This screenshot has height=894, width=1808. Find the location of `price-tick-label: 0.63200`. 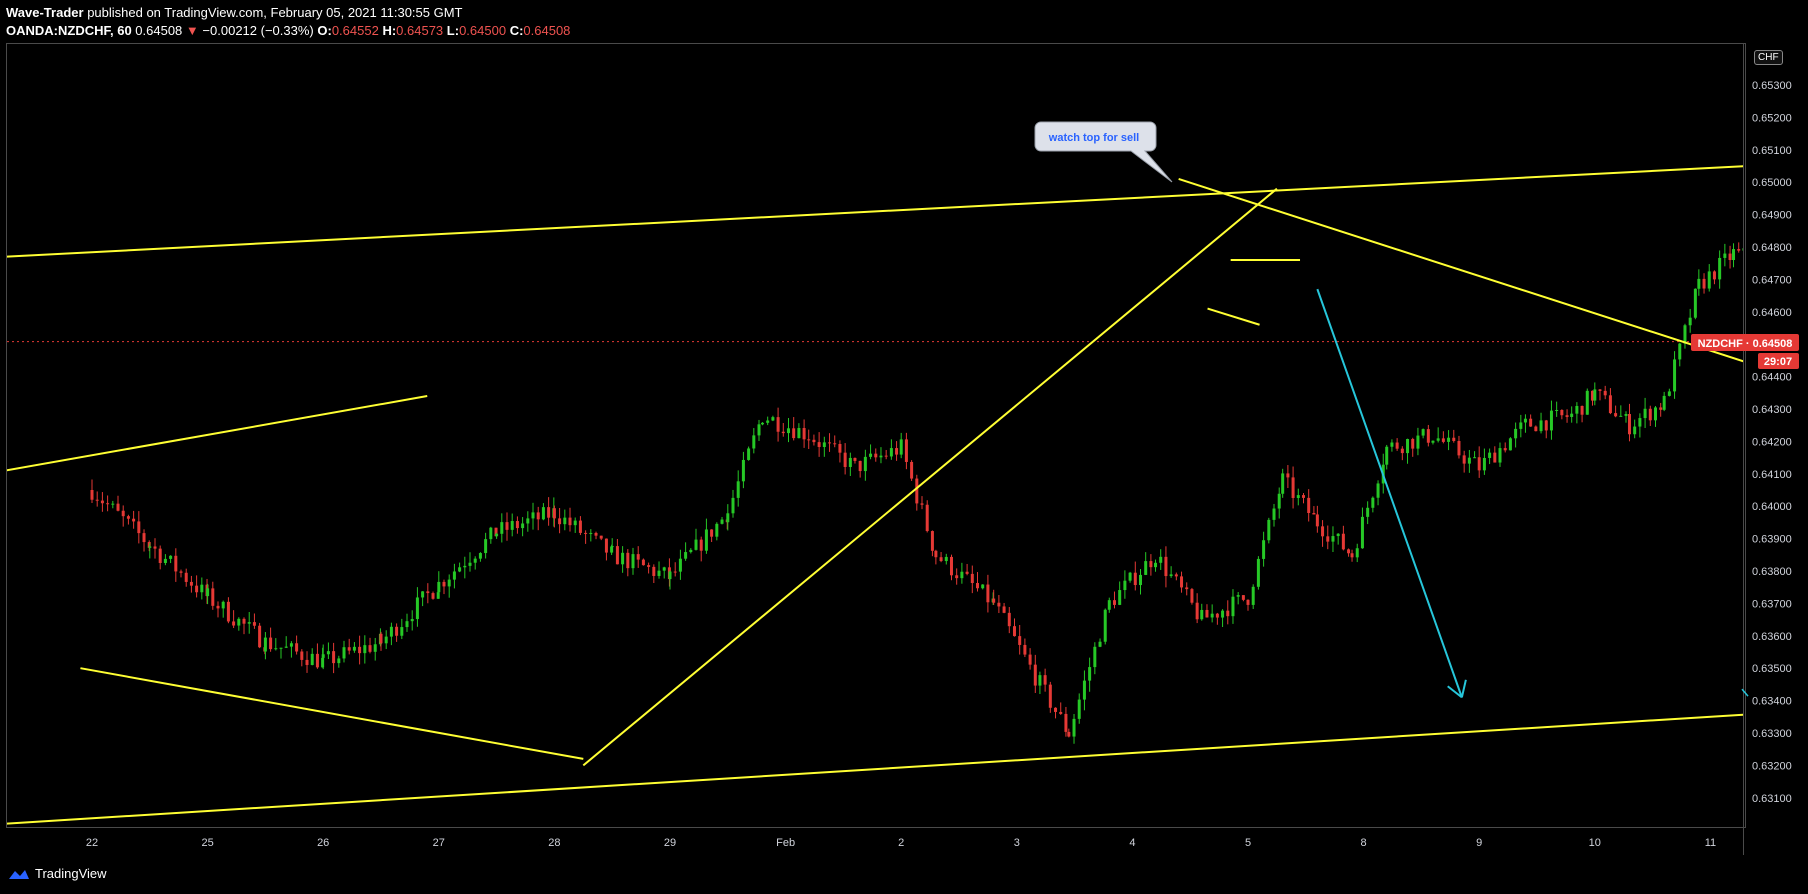

price-tick-label: 0.63200 is located at coordinates (1772, 766).